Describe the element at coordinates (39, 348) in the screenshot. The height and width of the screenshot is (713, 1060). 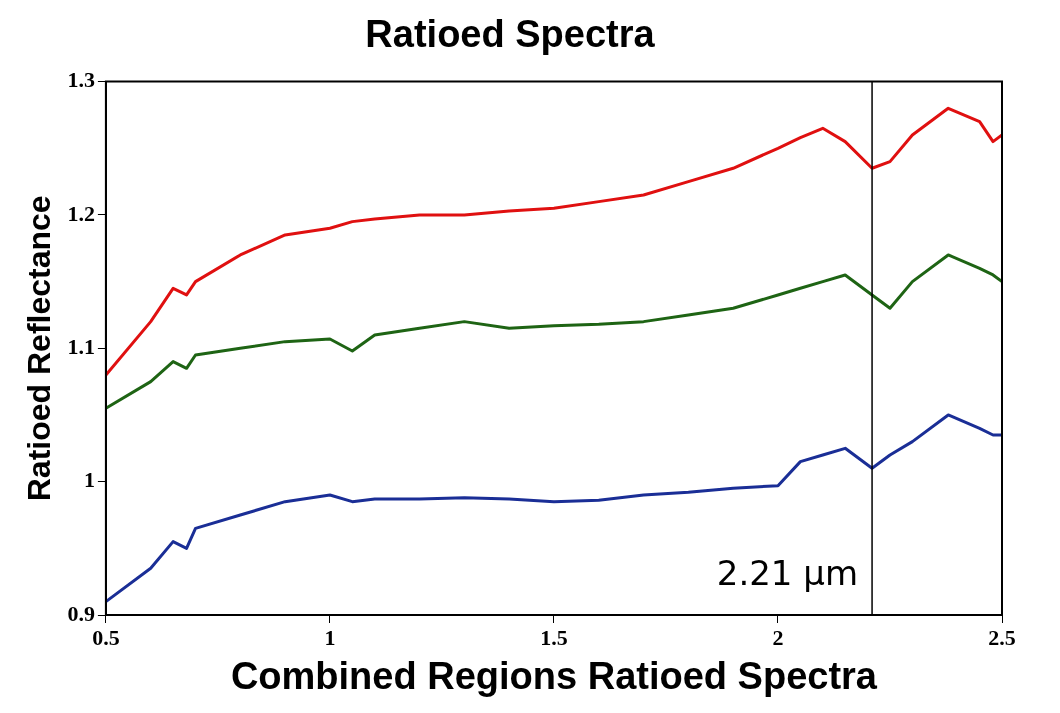
I see `y-axis-title: Ratioed Reflectance` at that location.